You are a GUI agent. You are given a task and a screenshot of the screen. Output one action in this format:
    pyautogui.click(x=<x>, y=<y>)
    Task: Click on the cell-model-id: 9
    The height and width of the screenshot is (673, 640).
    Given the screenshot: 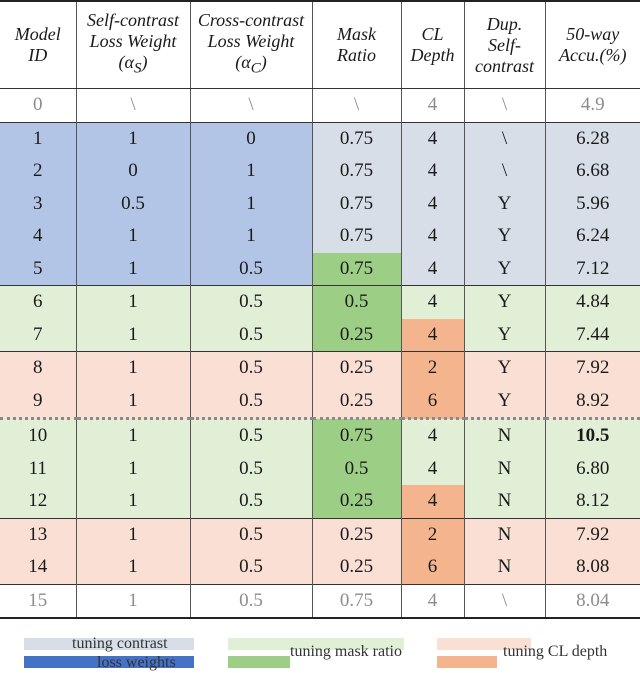 What is the action you would take?
    pyautogui.click(x=38, y=401)
    